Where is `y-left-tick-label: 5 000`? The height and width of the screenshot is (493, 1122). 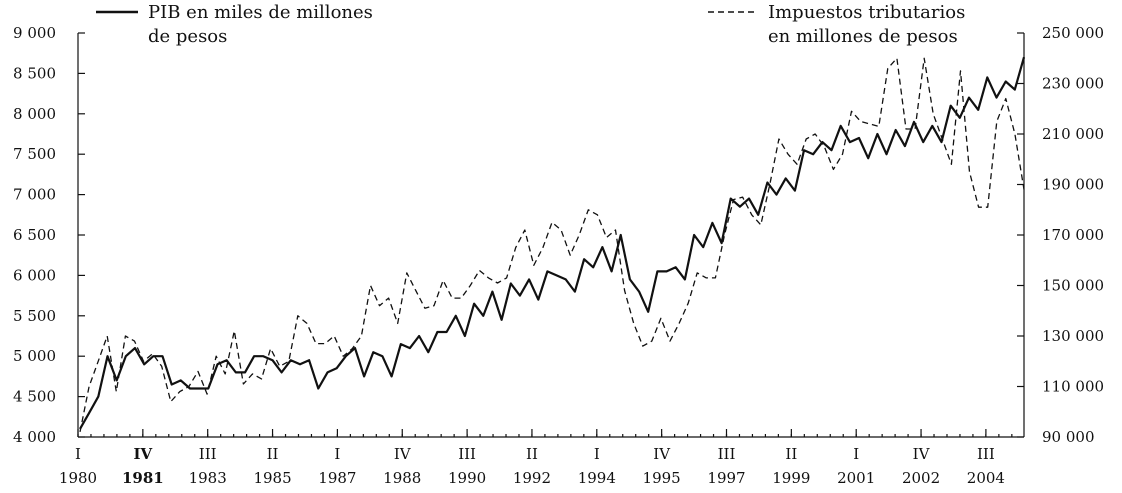
y-left-tick-label: 5 000 is located at coordinates (34, 356).